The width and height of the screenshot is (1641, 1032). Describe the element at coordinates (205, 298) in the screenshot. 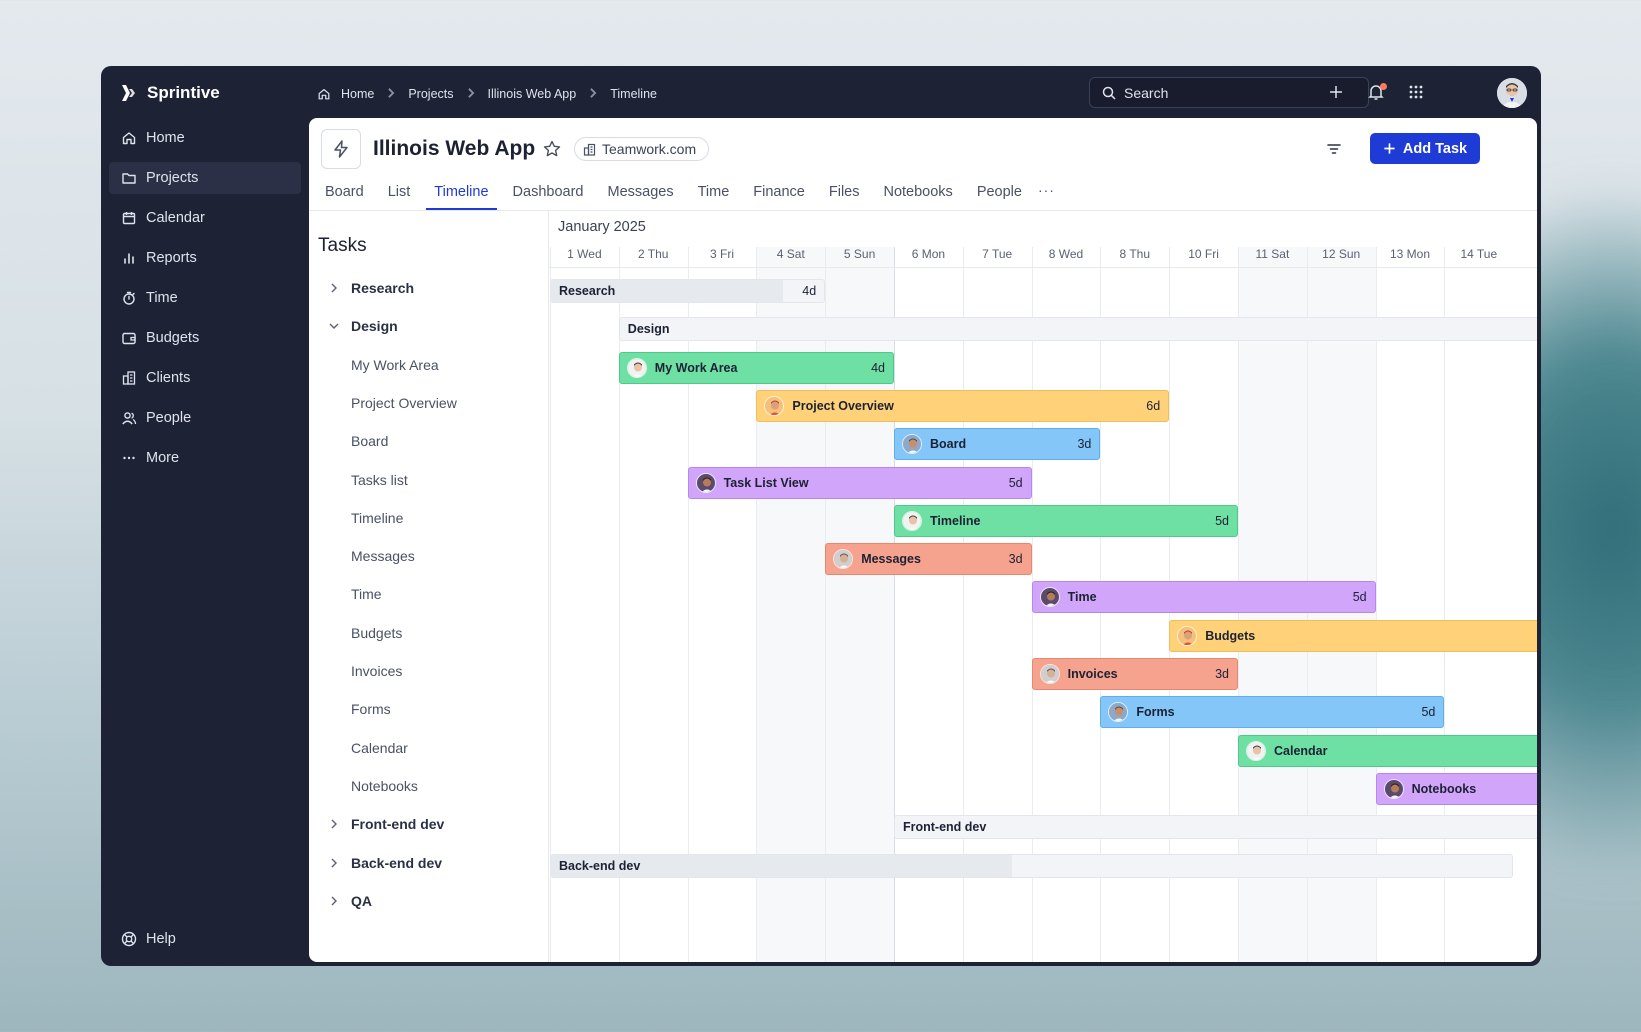

I see `sidebar-item-time: Time` at that location.